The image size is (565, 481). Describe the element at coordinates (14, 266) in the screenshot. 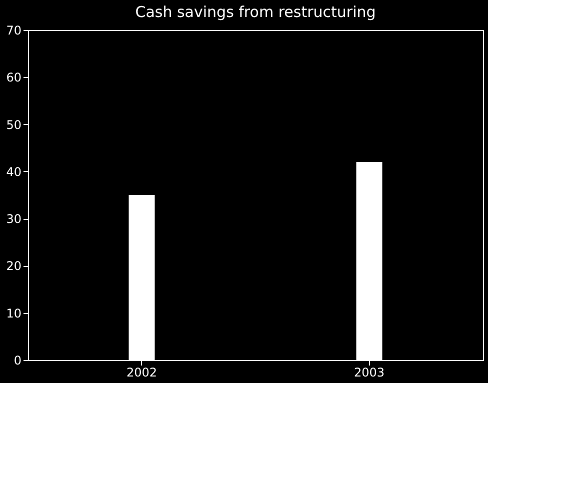

I see `y-tick-label: 20` at that location.